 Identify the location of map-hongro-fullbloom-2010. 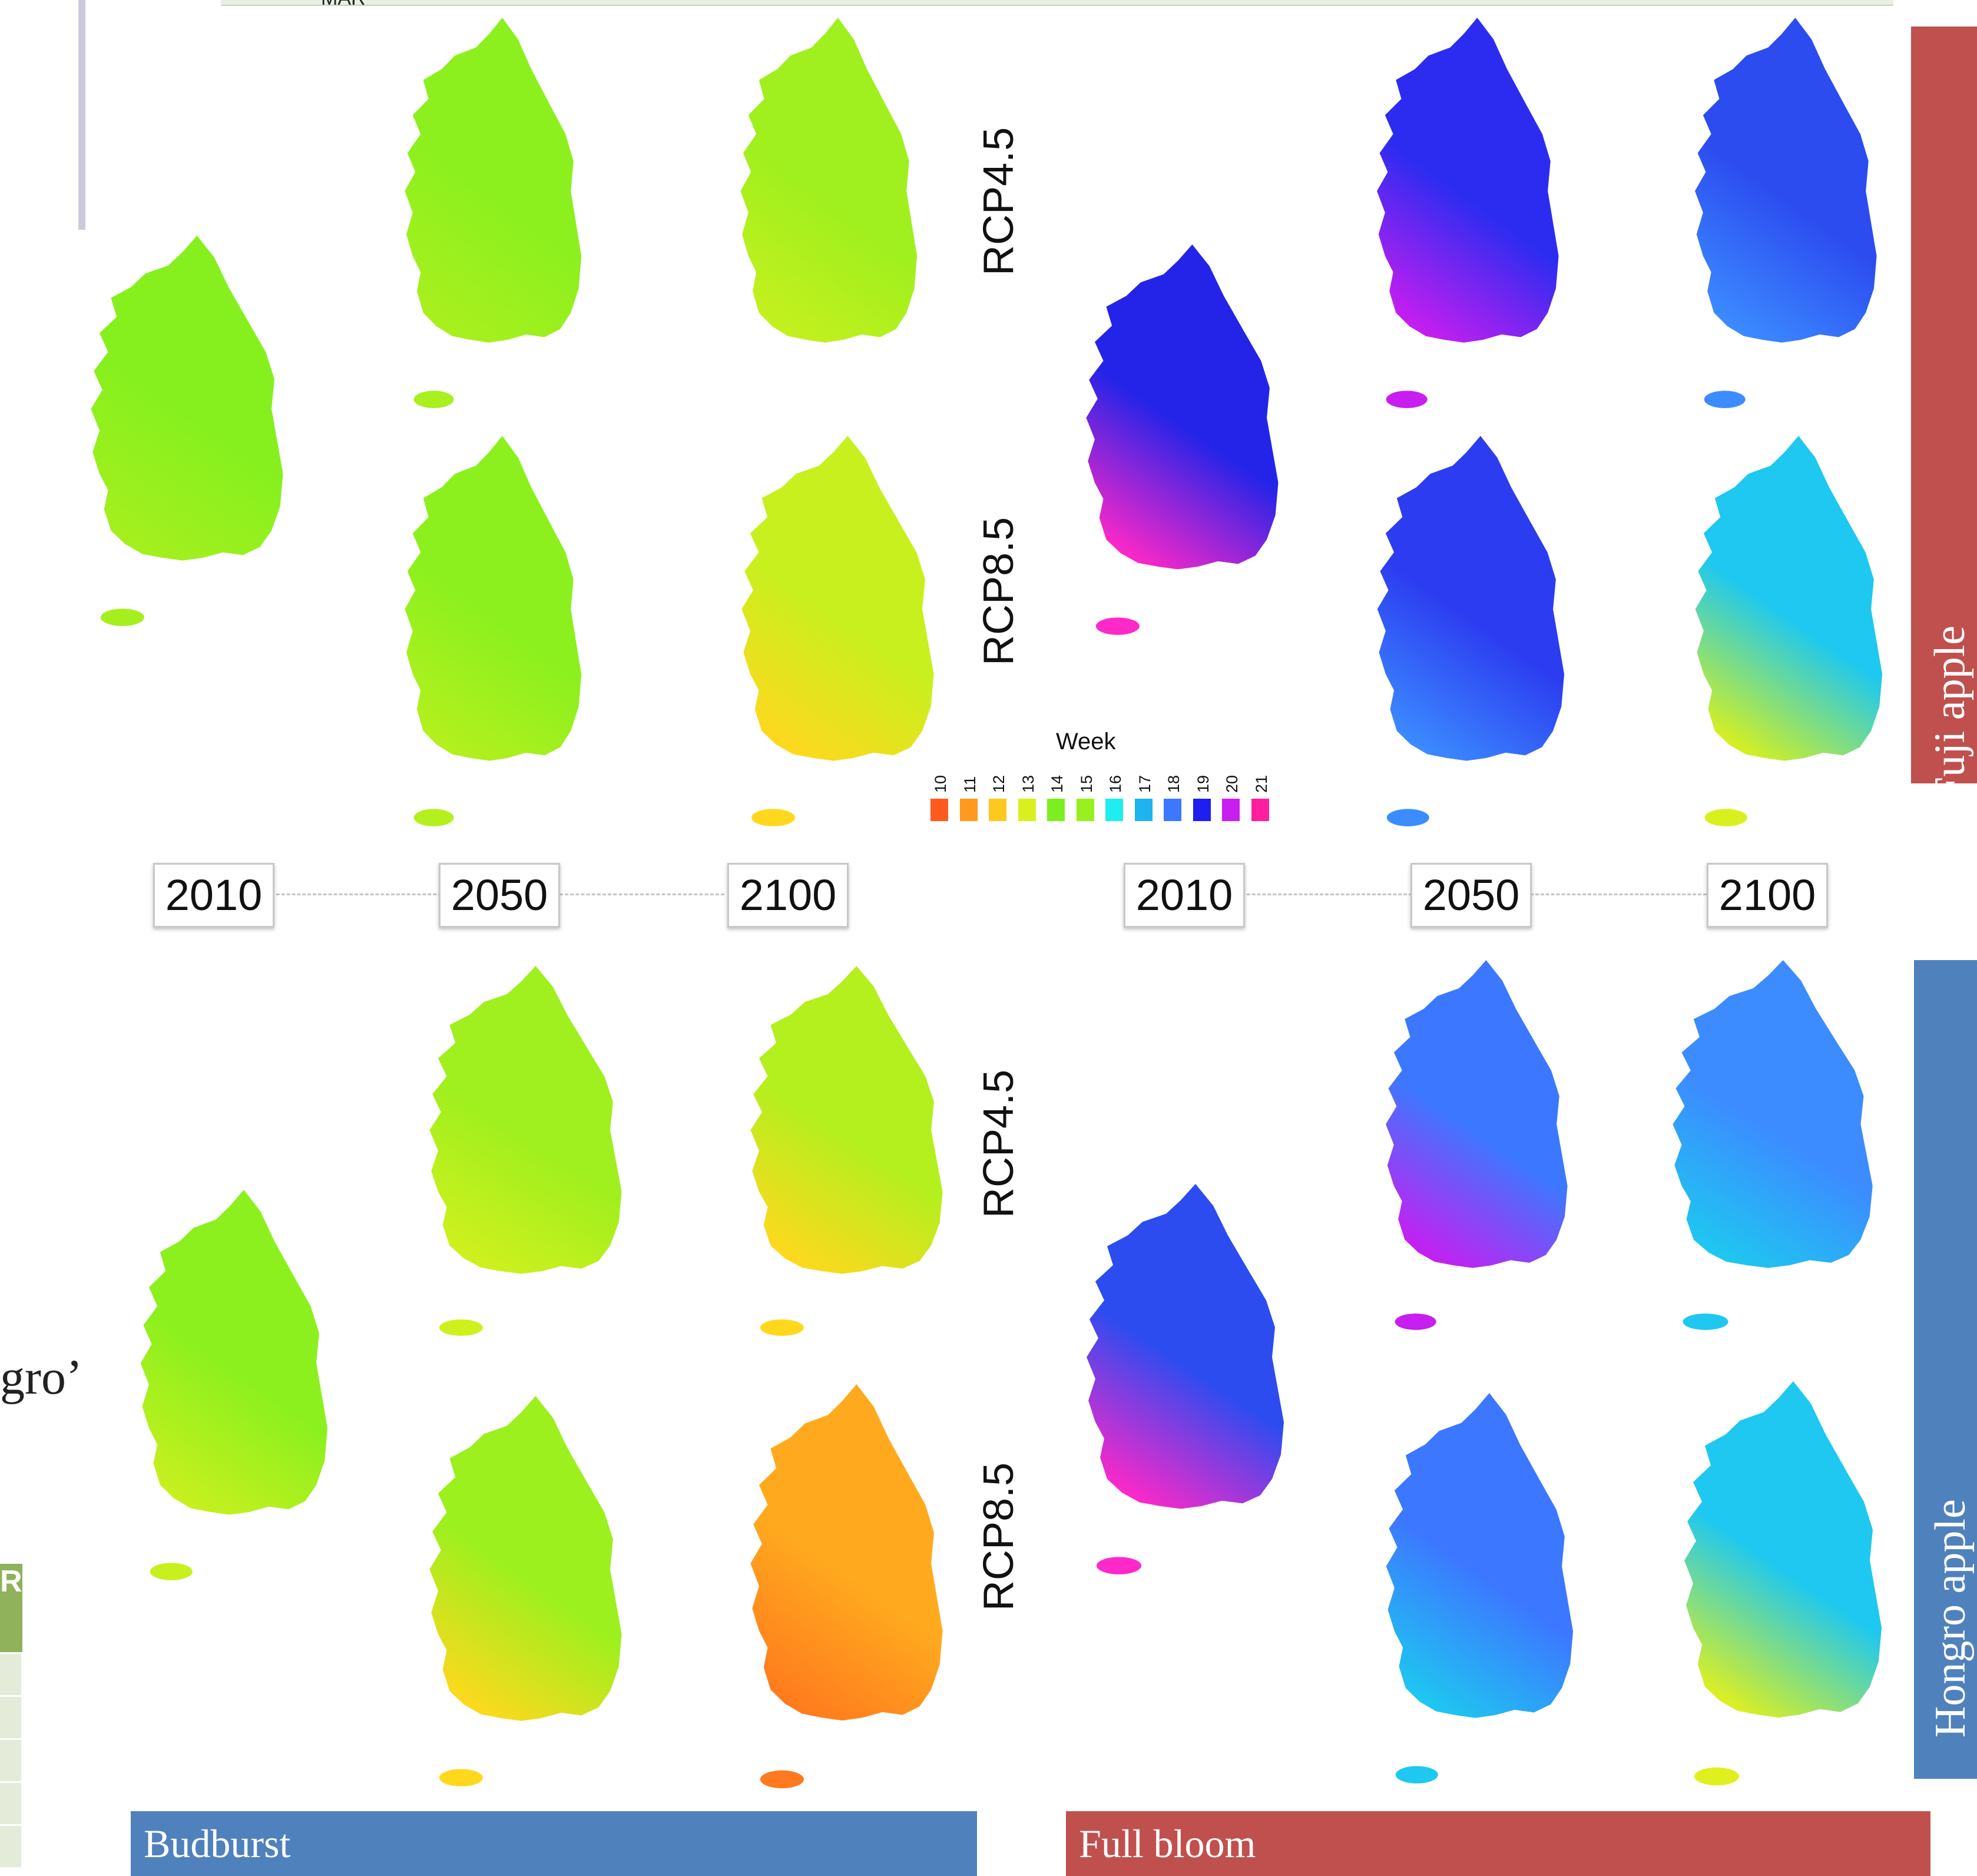
(1185, 1379).